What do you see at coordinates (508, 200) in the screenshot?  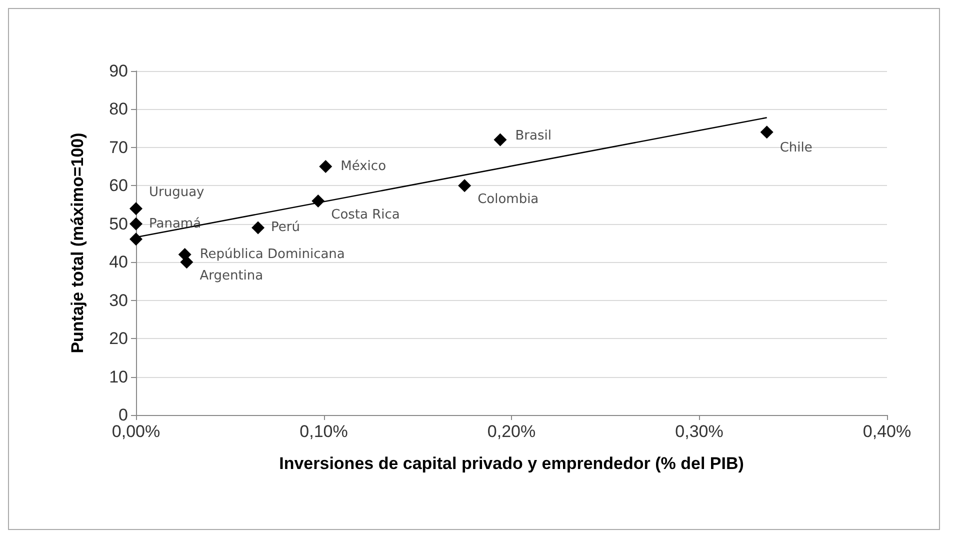 I see `annotation: Colombia` at bounding box center [508, 200].